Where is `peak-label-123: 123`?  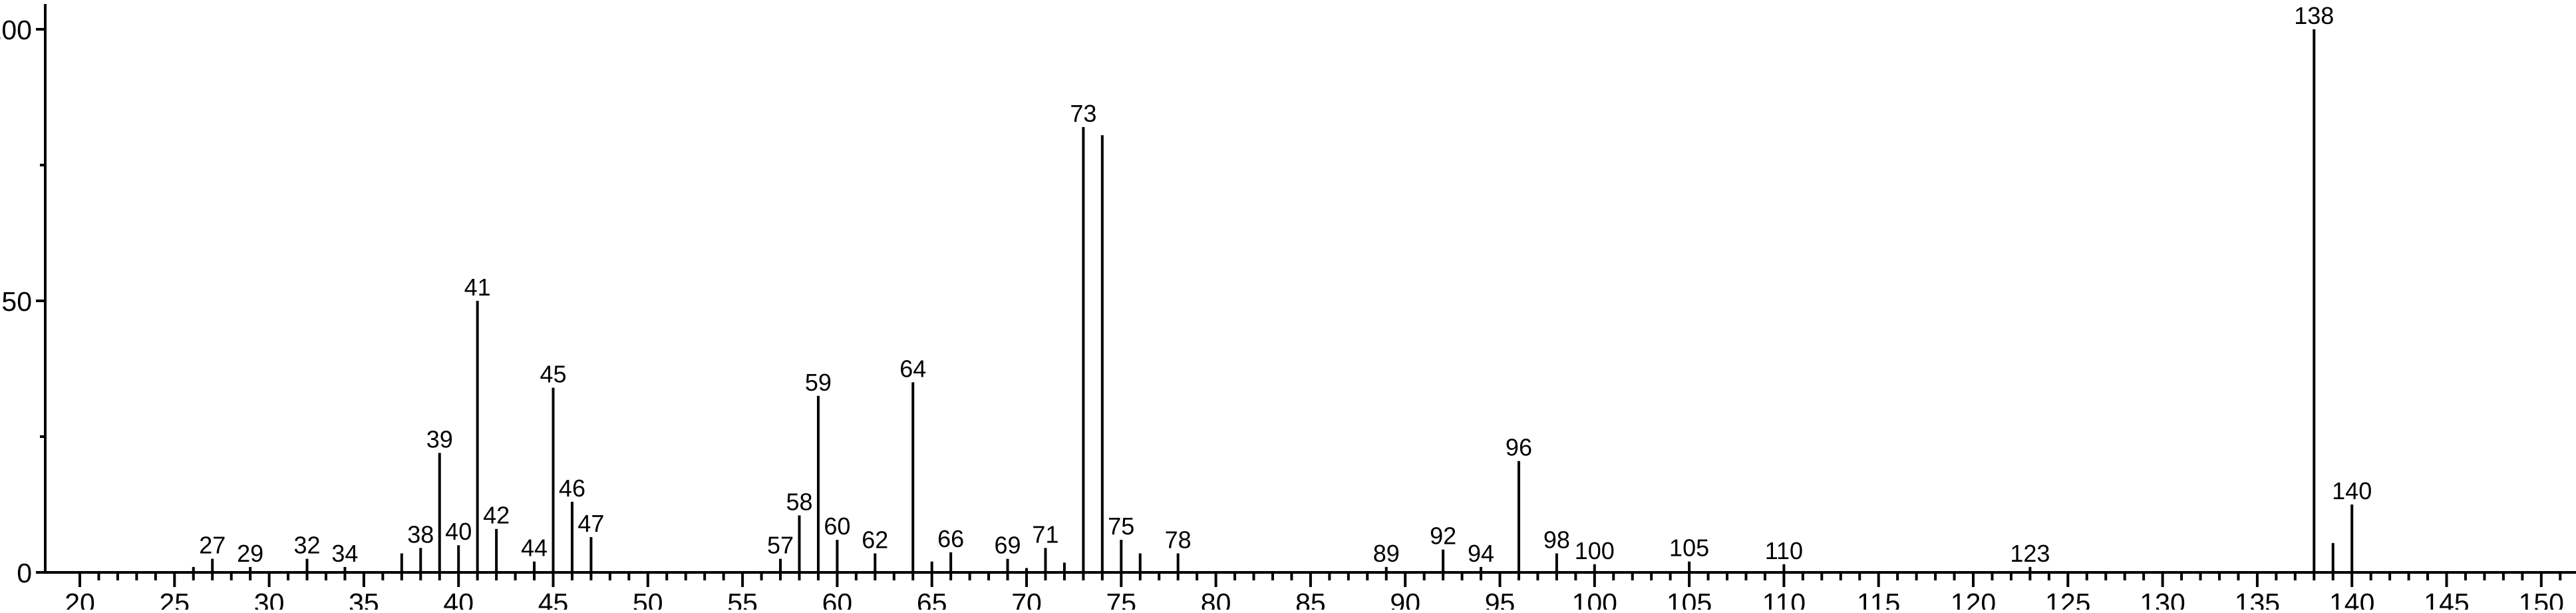
peak-label-123: 123 is located at coordinates (2030, 553).